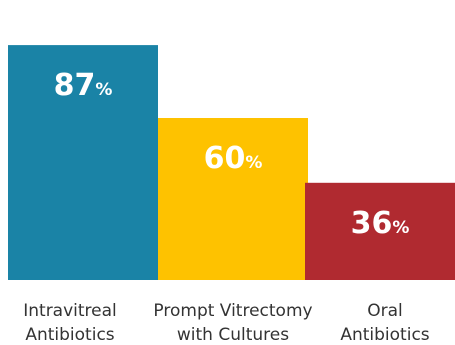 This screenshot has width=455, height=345. I want to click on category-label-intravitreal-antibiotics: Intravitreal Antibiotics, so click(70, 323).